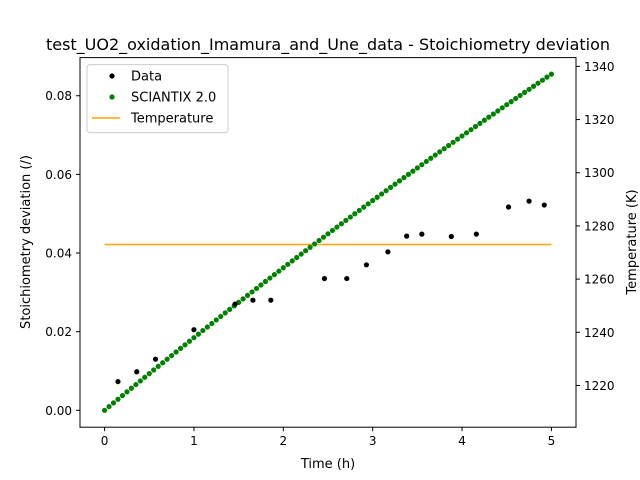 The height and width of the screenshot is (480, 640). What do you see at coordinates (58, 175) in the screenshot?
I see `y-tick-label: 0.06` at bounding box center [58, 175].